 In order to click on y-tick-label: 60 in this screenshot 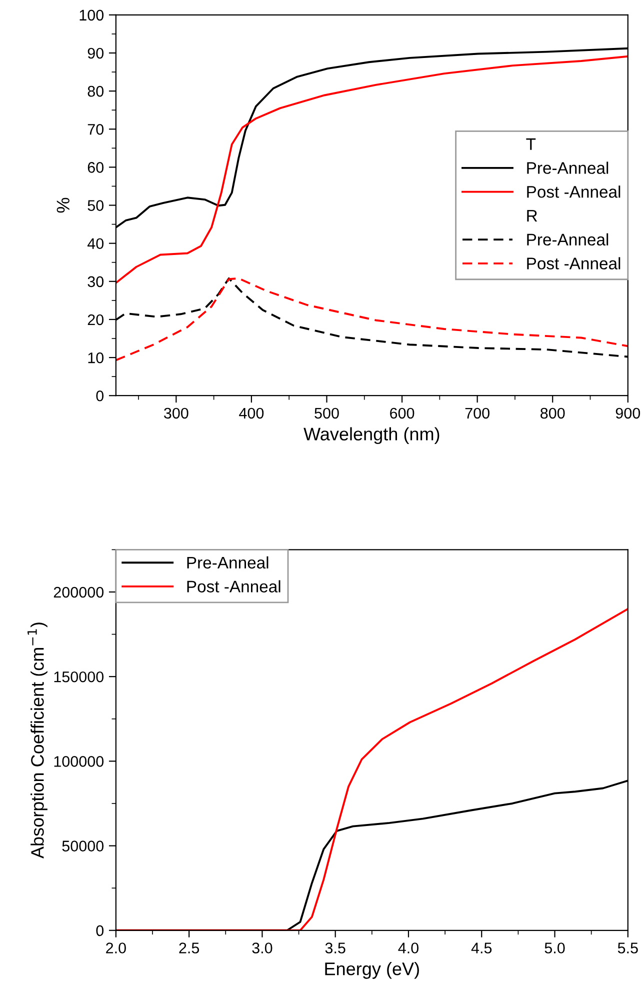, I will do `click(96, 167)`.